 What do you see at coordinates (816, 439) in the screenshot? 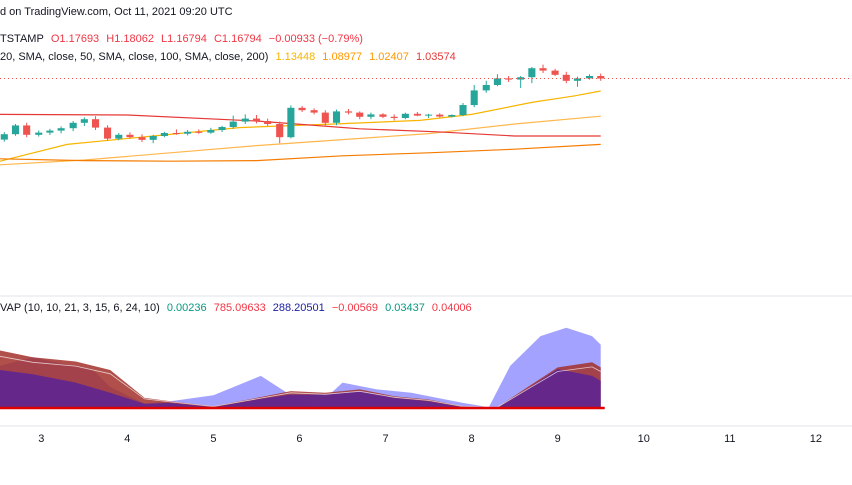
I see `x-tick-label-9: 12` at bounding box center [816, 439].